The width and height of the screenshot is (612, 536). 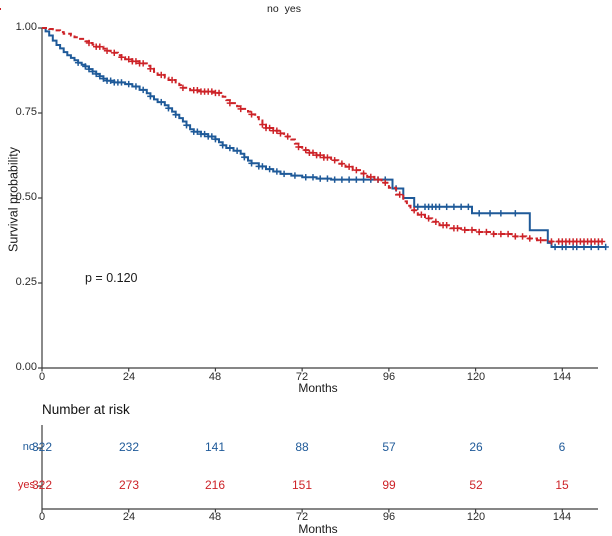 I want to click on risk-xtick-144: 144, so click(x=562, y=517).